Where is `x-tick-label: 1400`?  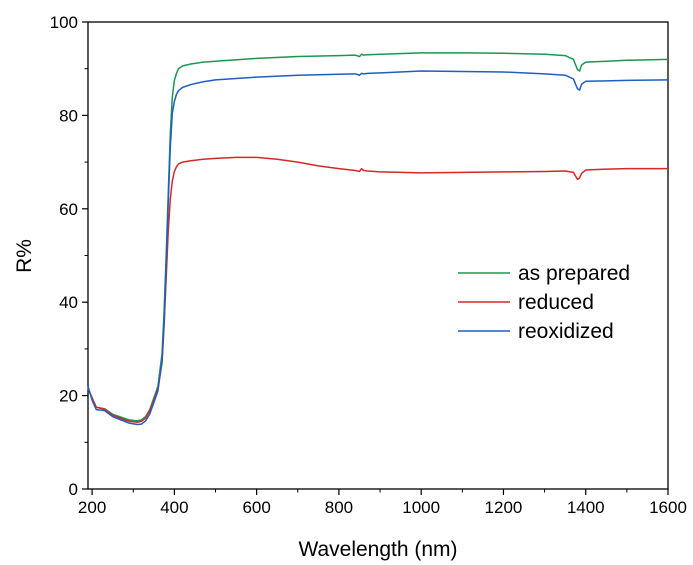 x-tick-label: 1400 is located at coordinates (586, 507).